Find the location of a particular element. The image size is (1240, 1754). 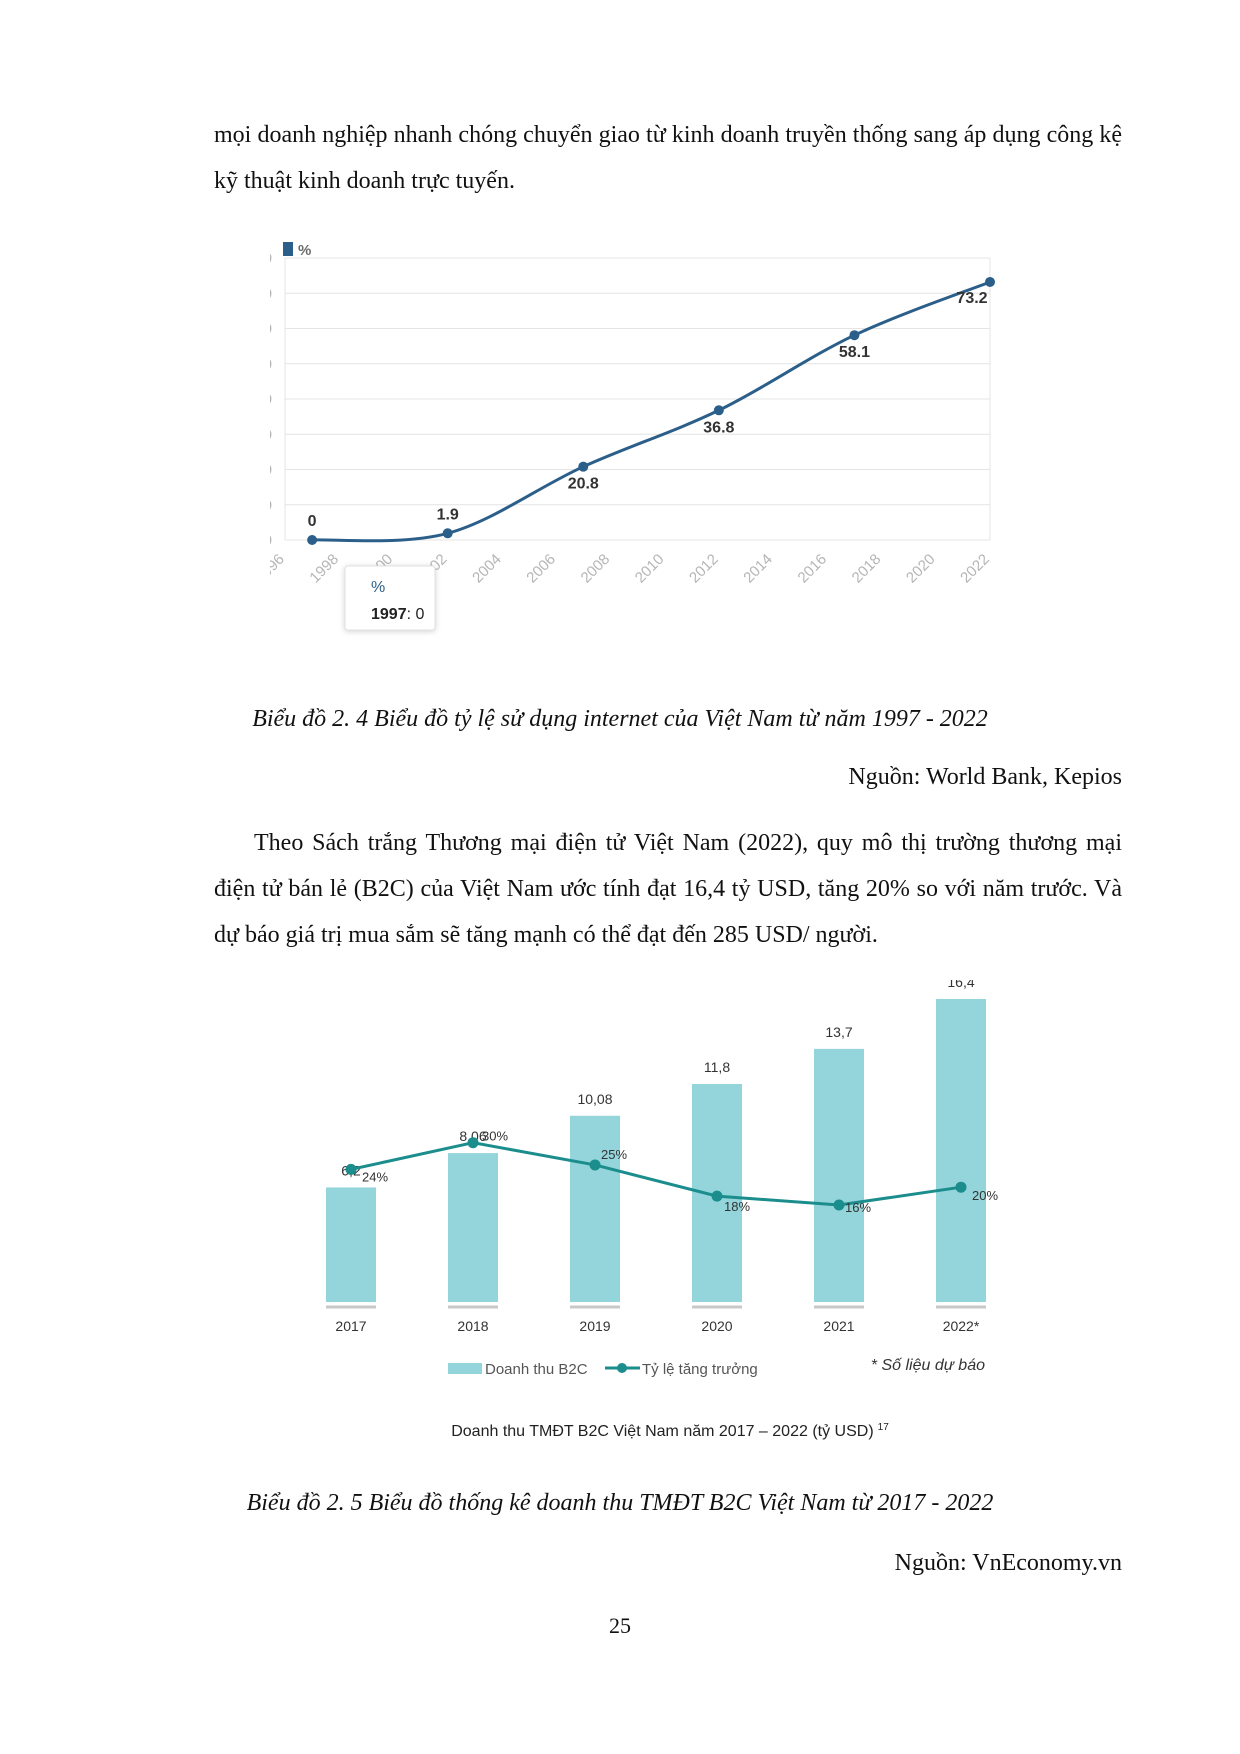

growth-label: 18% is located at coordinates (737, 1206).